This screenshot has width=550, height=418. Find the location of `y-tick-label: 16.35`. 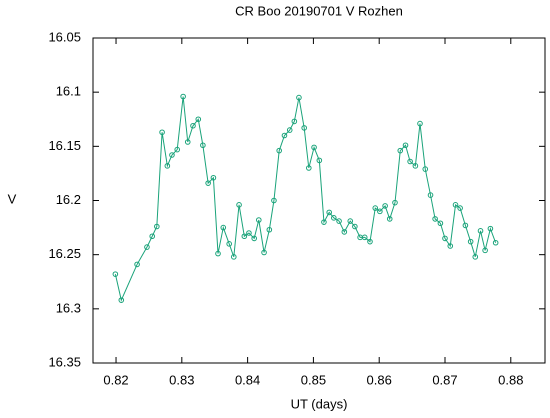

y-tick-label: 16.35 is located at coordinates (64, 361).